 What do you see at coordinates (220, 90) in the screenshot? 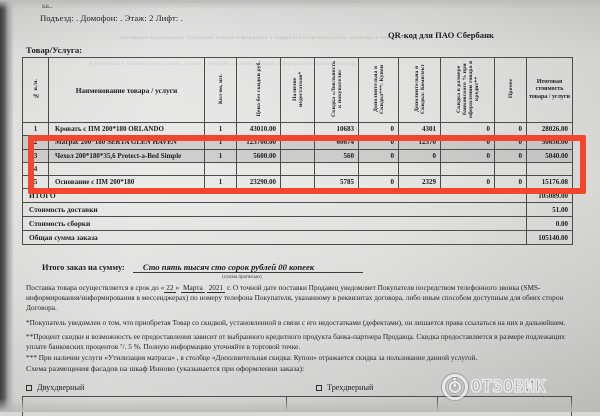
I see `col-header-qty: Кол-во, шт.` at bounding box center [220, 90].